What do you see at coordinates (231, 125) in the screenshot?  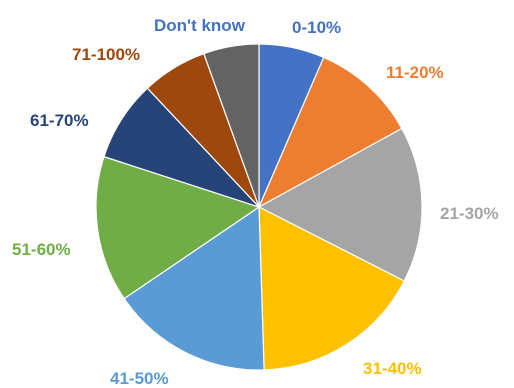 I see `pie-slice-dont-know` at bounding box center [231, 125].